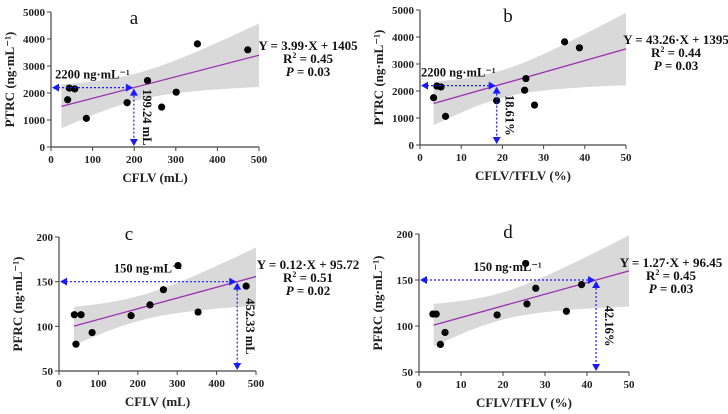 This screenshot has height=414, width=728. What do you see at coordinates (408, 373) in the screenshot?
I see `y-tick-label: 50` at bounding box center [408, 373].